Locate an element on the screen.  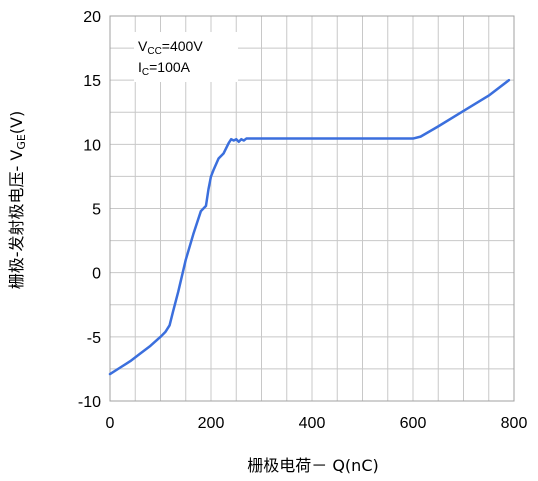
x-tick-label: 200 is located at coordinates (211, 423).